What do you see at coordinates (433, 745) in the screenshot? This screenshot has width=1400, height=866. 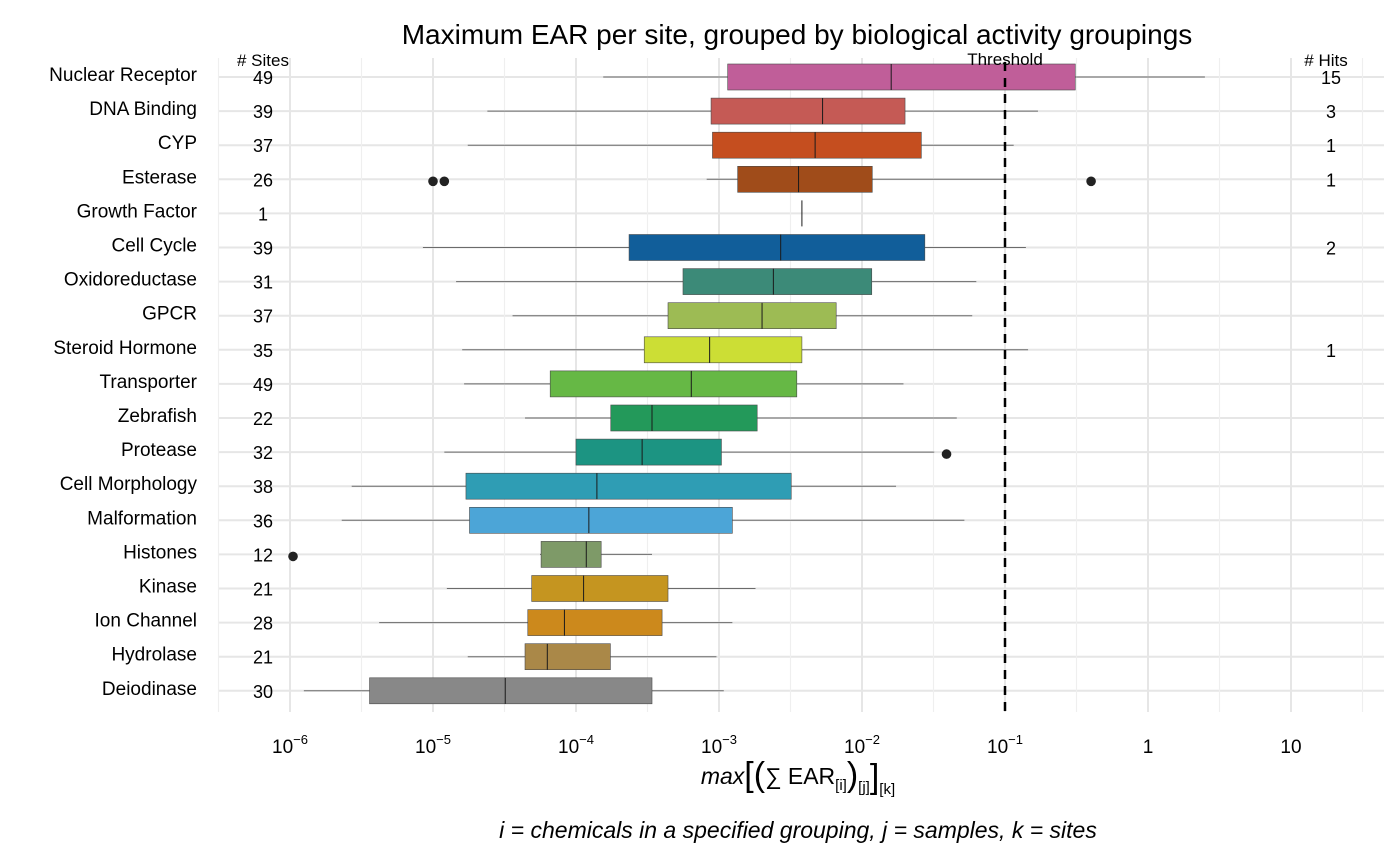 I see `x-tick-label: 10⁻⁵` at bounding box center [433, 745].